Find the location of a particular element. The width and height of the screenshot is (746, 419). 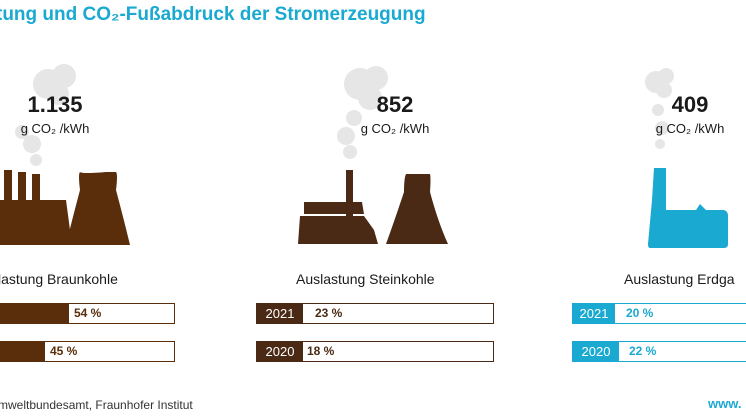

bar-value-label: 54 % is located at coordinates (88, 313).